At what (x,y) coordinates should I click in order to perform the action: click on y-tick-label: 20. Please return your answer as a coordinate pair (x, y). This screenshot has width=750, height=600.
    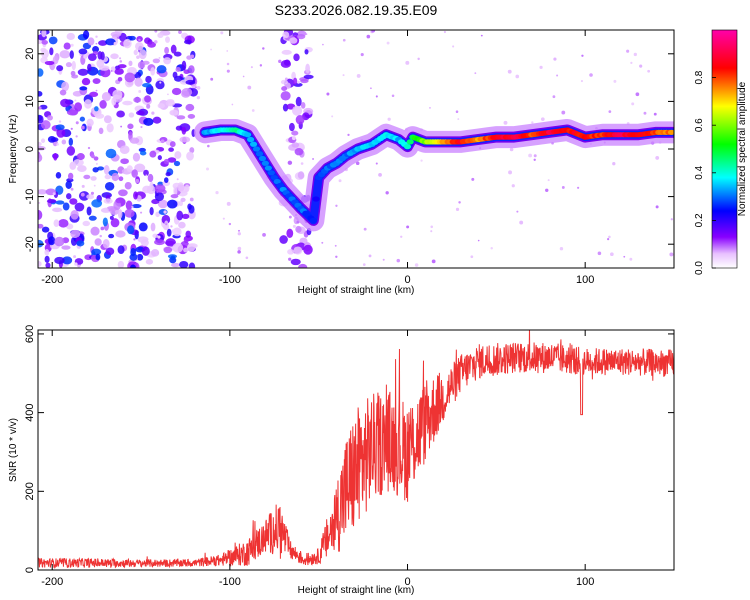
    Looking at the image, I should click on (30, 54).